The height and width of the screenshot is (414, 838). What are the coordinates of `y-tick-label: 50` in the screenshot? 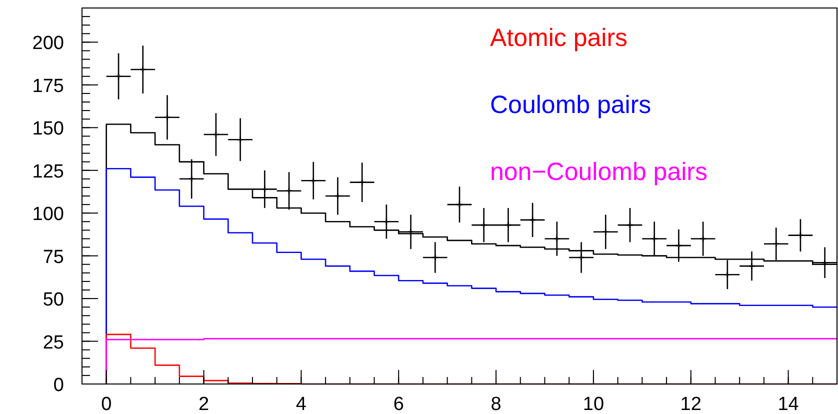 It's located at (53, 300).